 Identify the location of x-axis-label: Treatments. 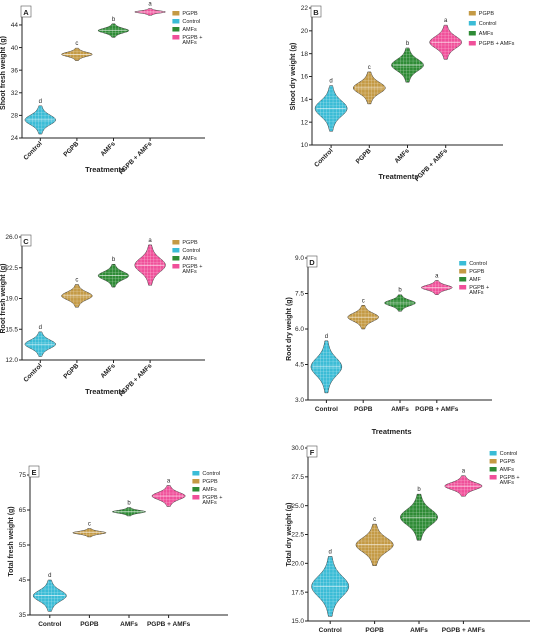
(105, 169).